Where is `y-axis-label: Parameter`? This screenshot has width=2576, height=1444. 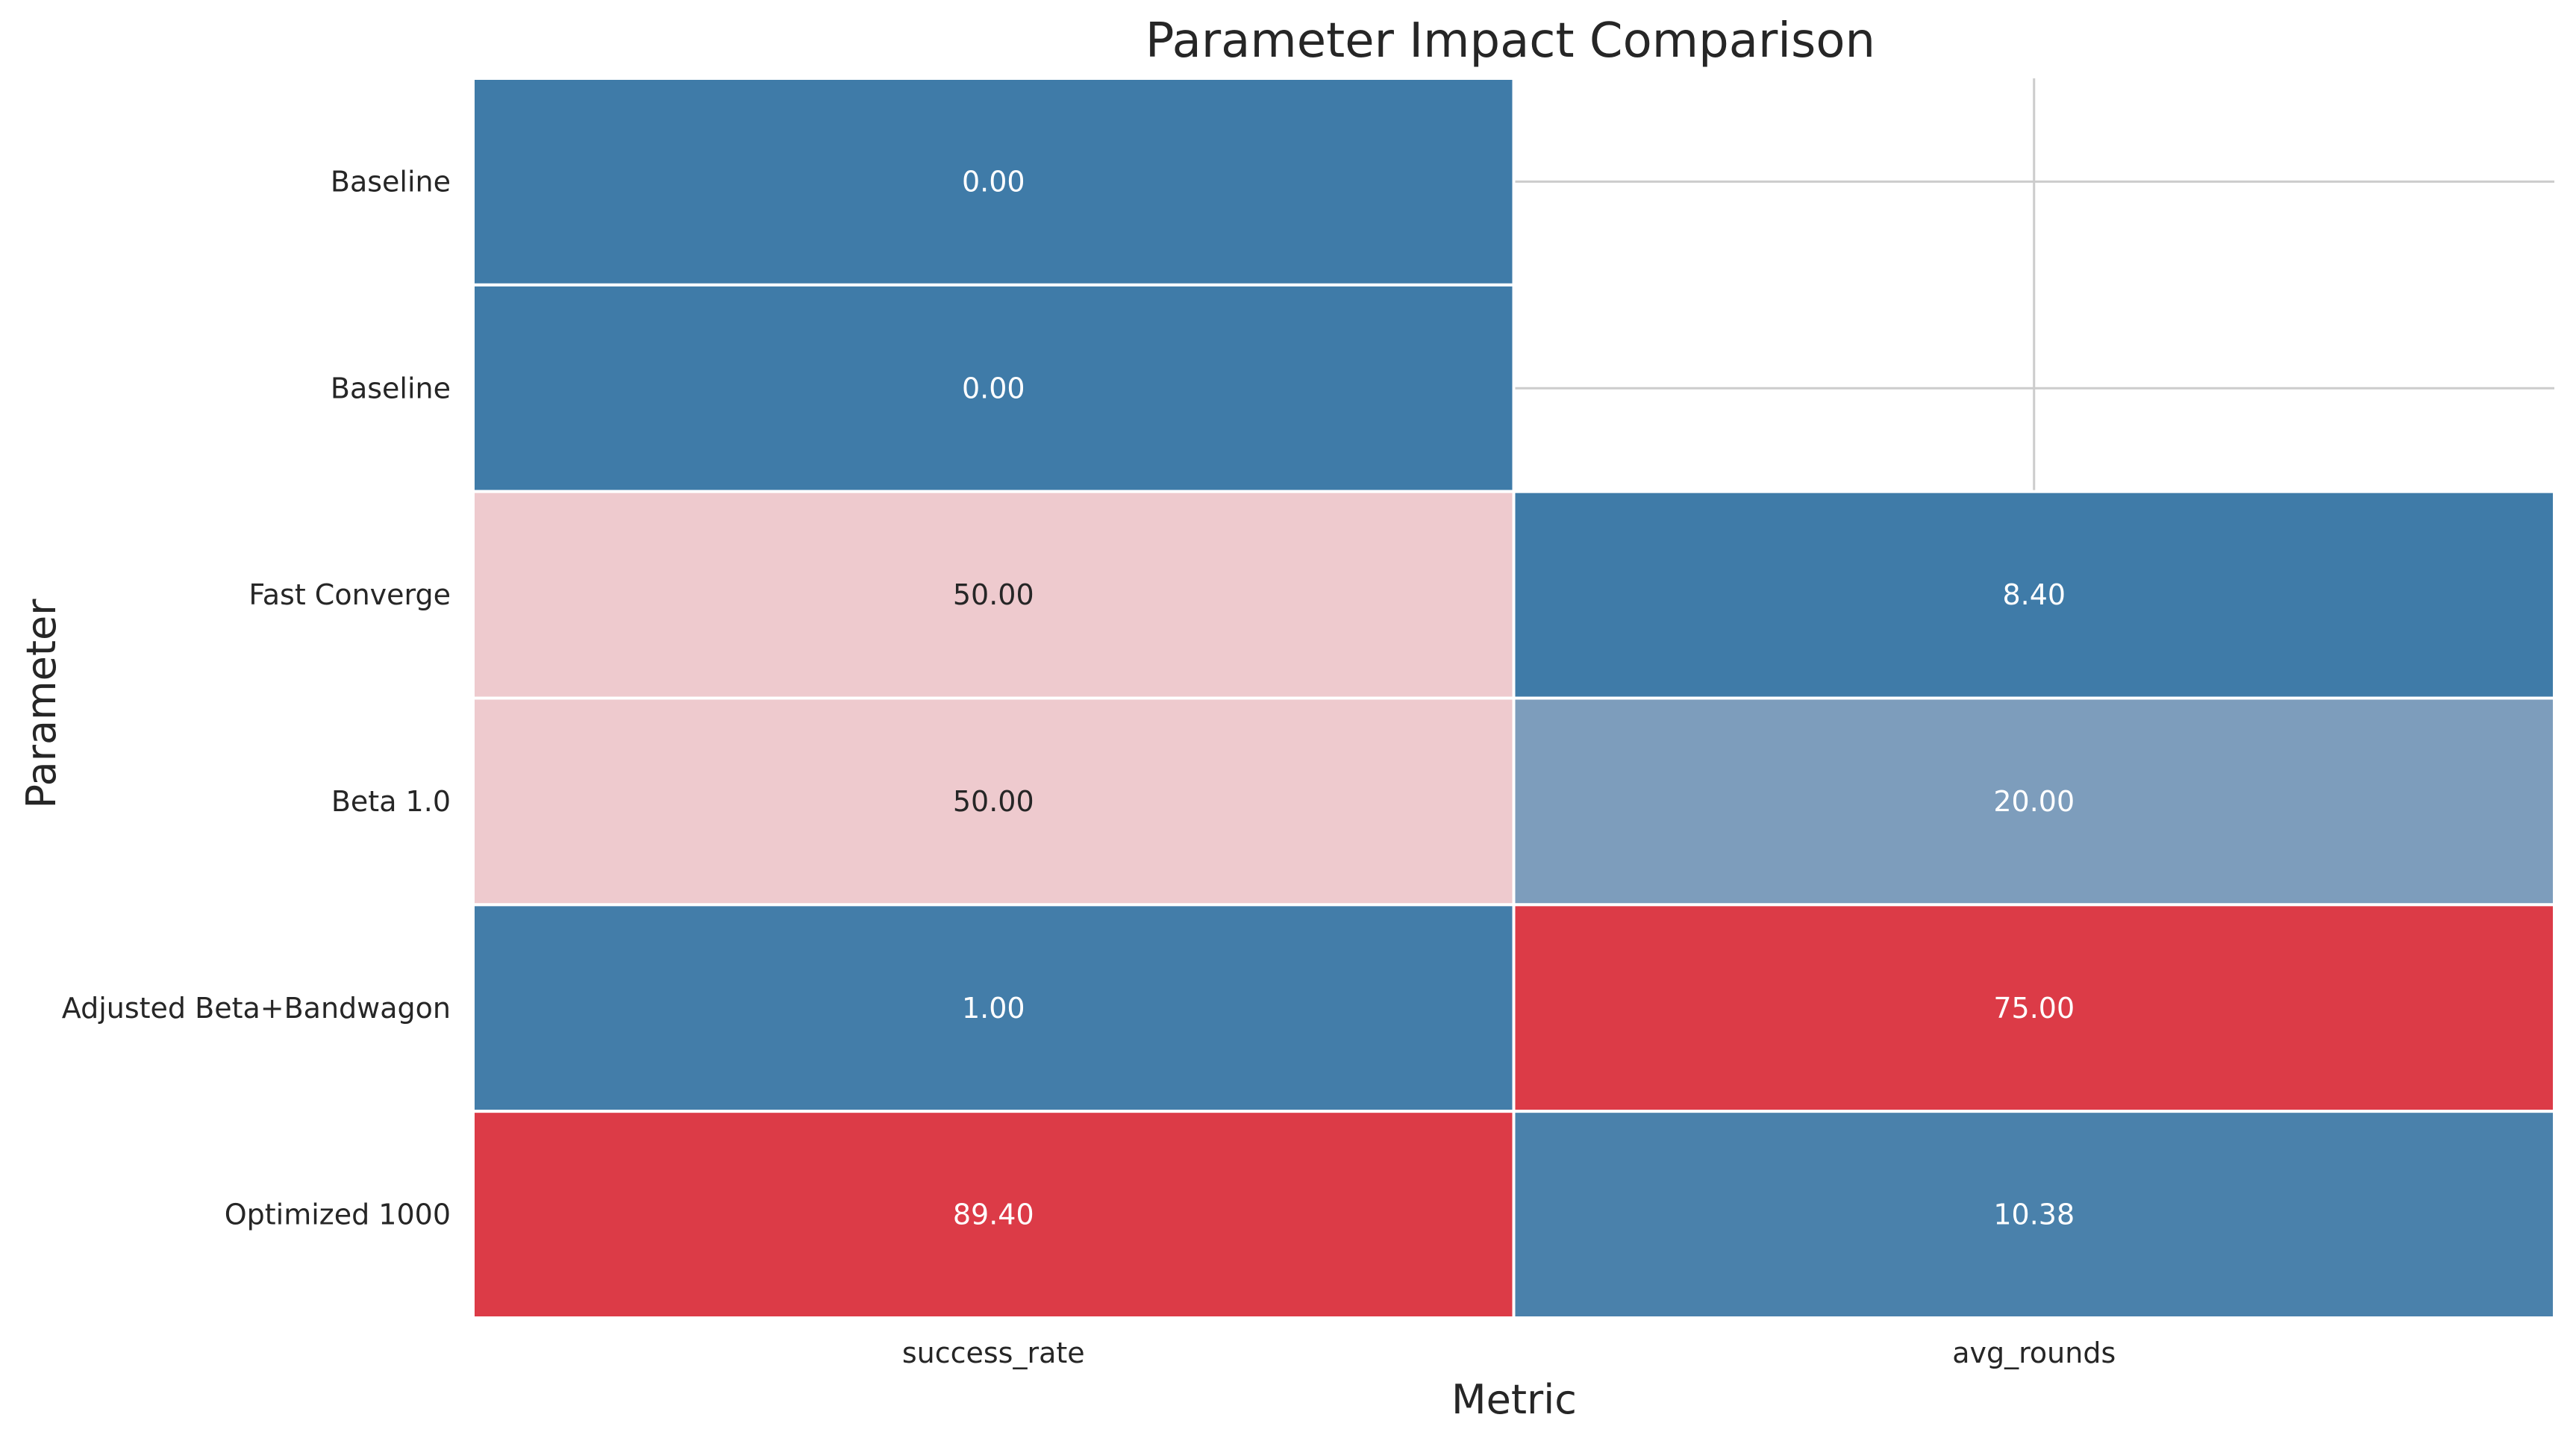
y-axis-label: Parameter is located at coordinates (41, 703).